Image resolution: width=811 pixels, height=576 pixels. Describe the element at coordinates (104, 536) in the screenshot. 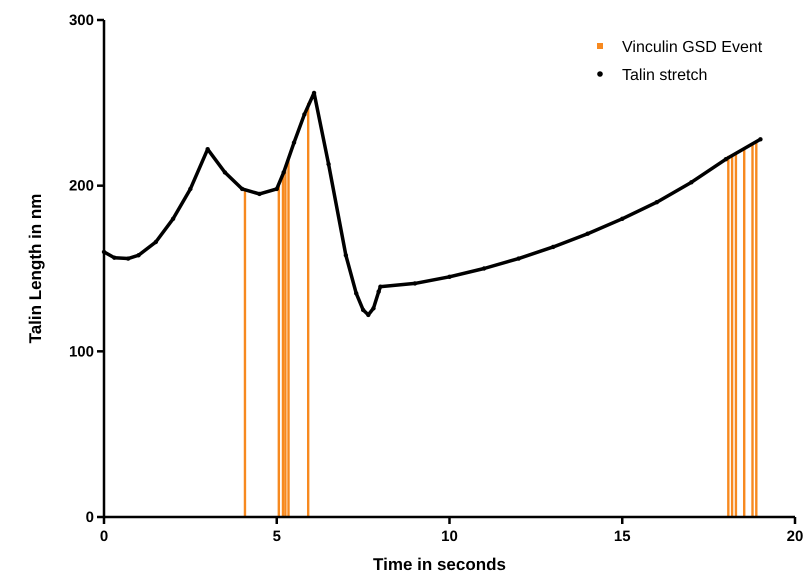

I see `x-tick-label: 0` at that location.